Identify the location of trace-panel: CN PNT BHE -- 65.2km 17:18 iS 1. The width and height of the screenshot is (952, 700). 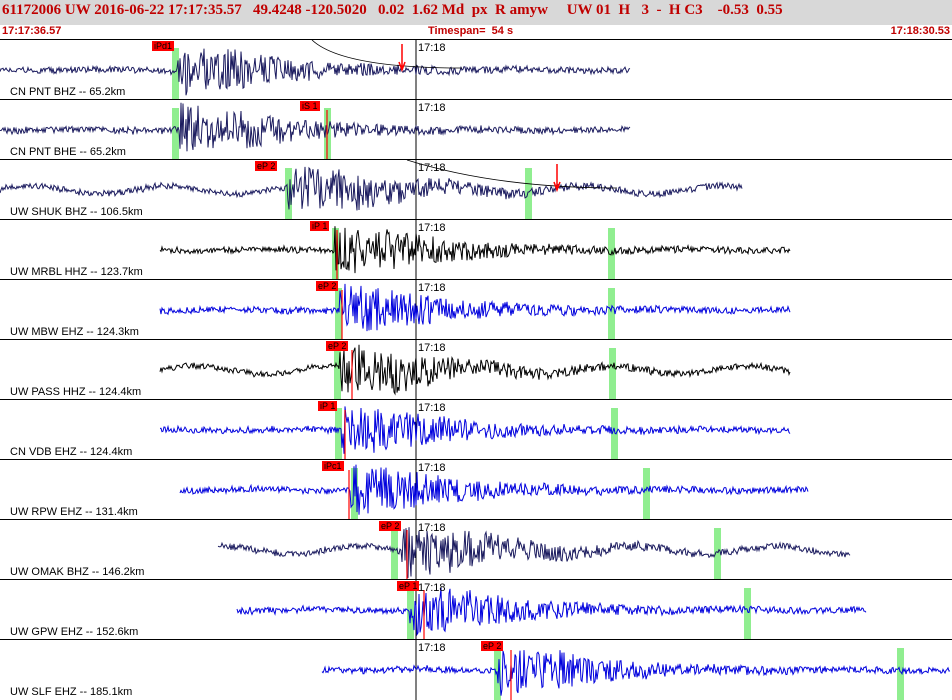
(476, 129).